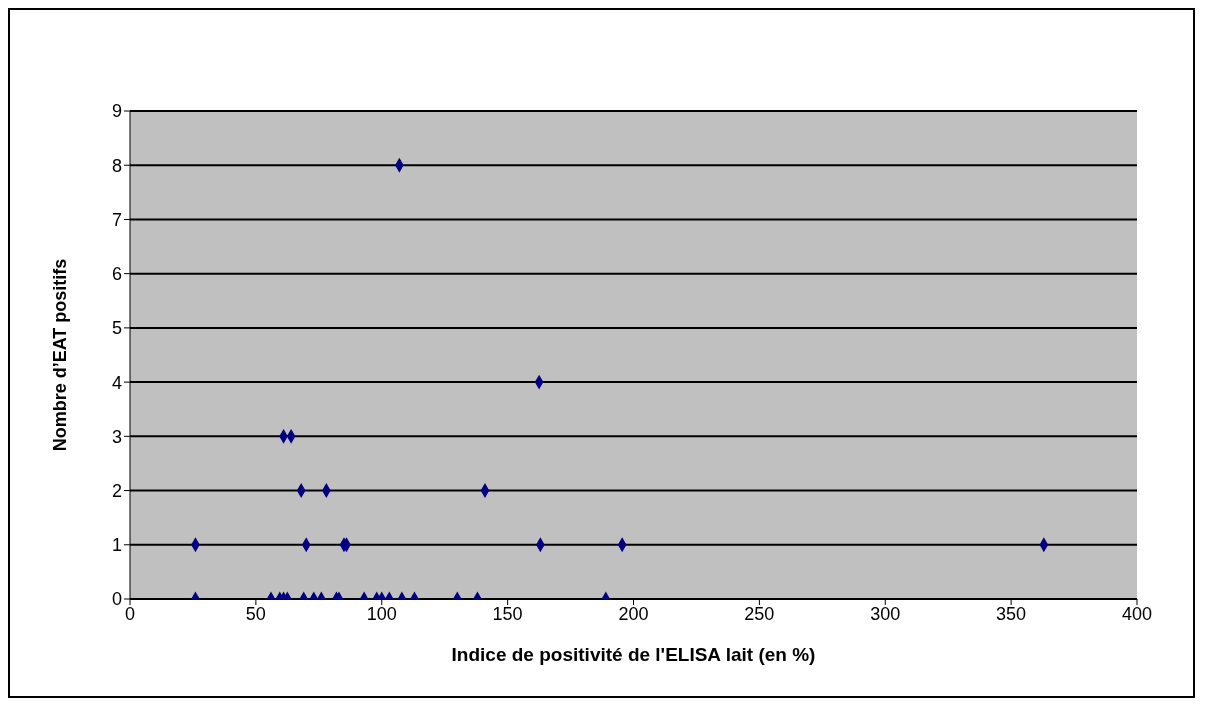 The width and height of the screenshot is (1205, 709). I want to click on x-tick-label: 300, so click(885, 613).